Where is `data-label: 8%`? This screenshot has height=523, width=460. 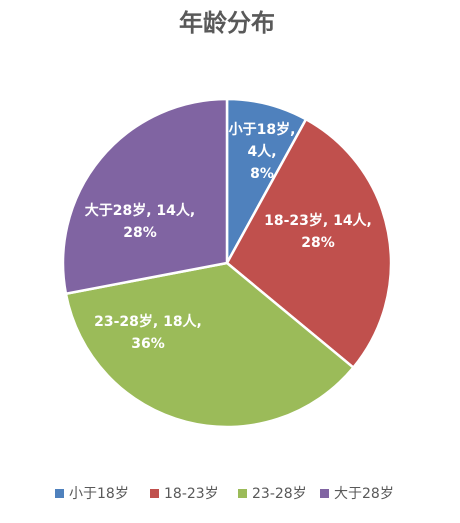
data-label: 8% is located at coordinates (262, 174).